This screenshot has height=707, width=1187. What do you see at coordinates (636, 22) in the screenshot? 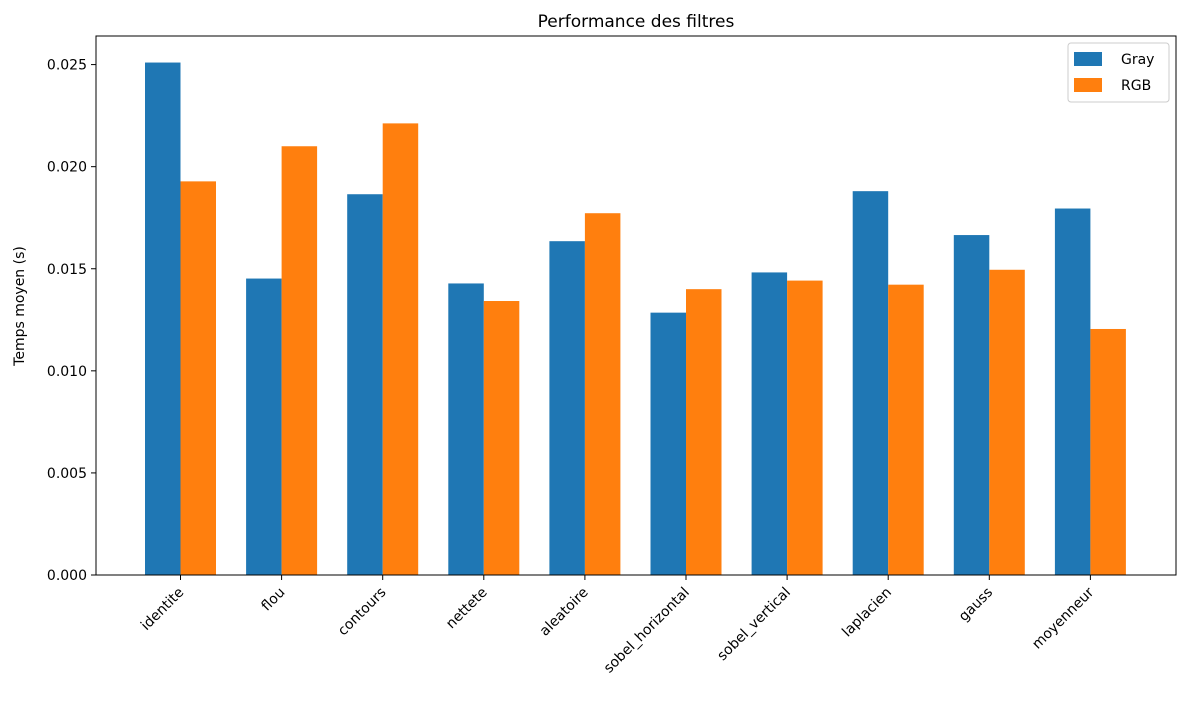
I see `chart-title: Performance des filtres` at bounding box center [636, 22].